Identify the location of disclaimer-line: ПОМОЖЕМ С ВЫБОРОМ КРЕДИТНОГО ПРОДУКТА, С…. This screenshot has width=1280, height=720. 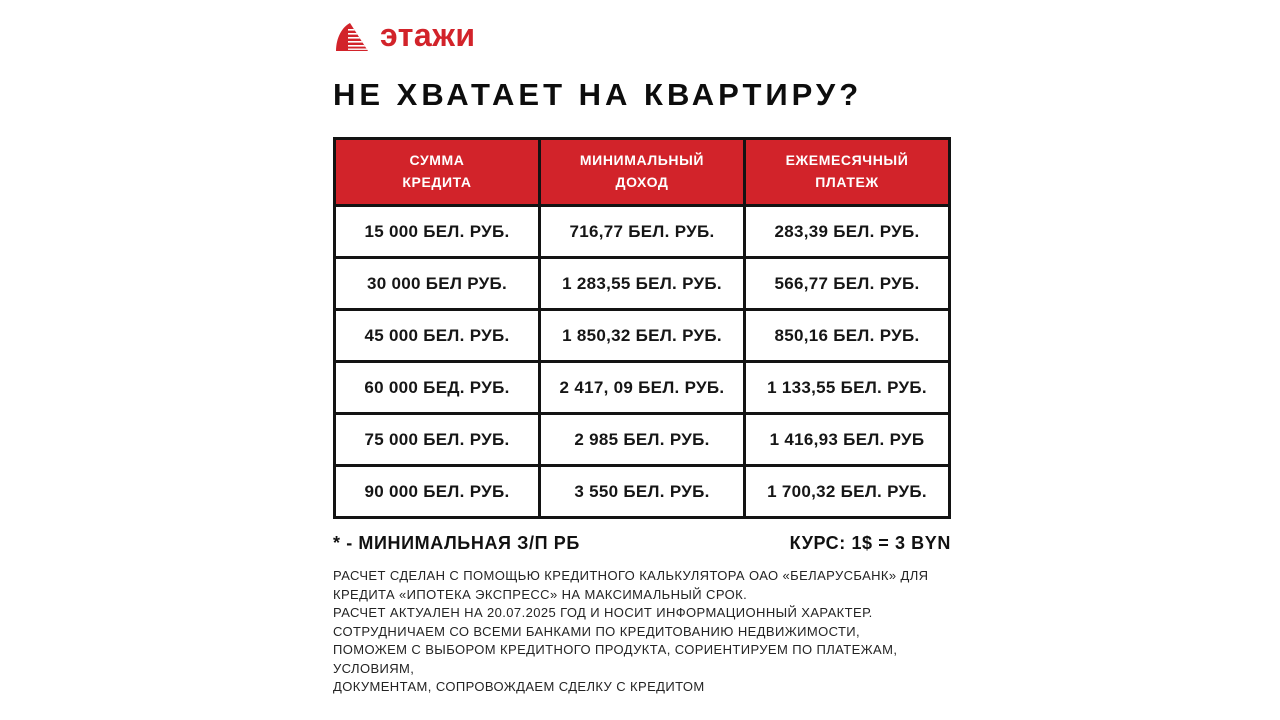
(615, 649).